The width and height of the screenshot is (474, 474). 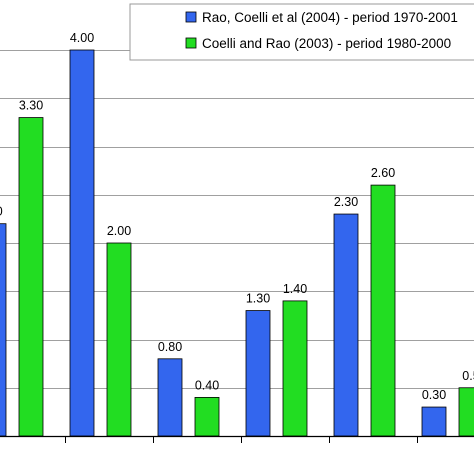 I want to click on data-label-series-2-group-6: 0.5, so click(x=468, y=376).